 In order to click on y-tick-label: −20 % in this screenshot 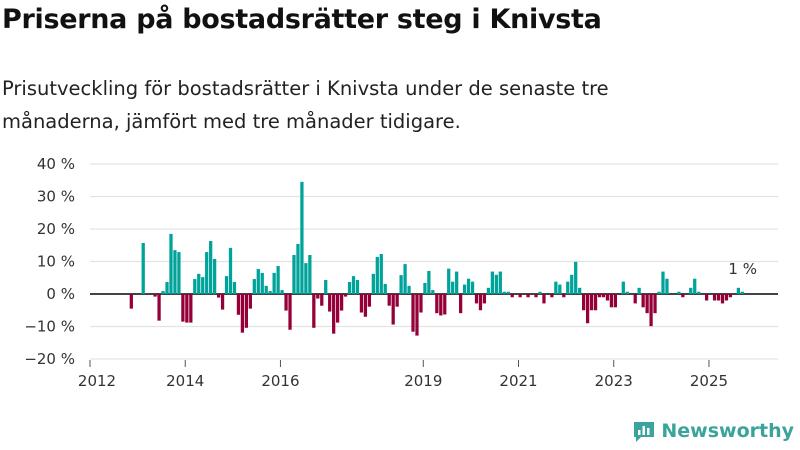, I will do `click(49, 359)`.